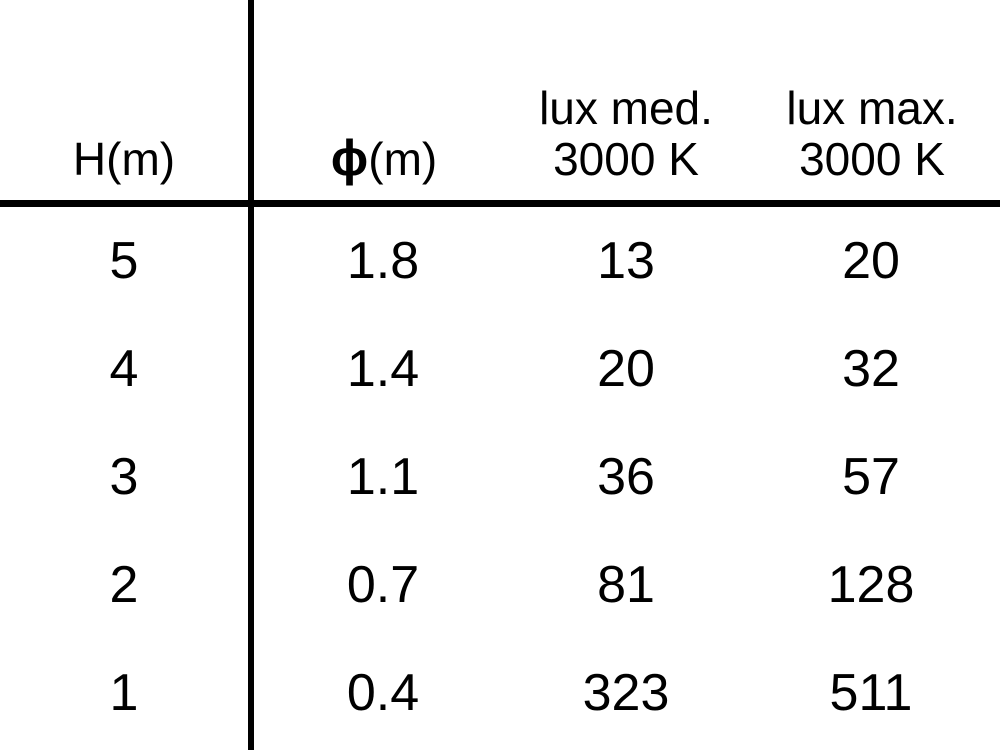 Image resolution: width=1000 pixels, height=750 pixels. Describe the element at coordinates (871, 261) in the screenshot. I see `cell-lux-max: 20` at that location.